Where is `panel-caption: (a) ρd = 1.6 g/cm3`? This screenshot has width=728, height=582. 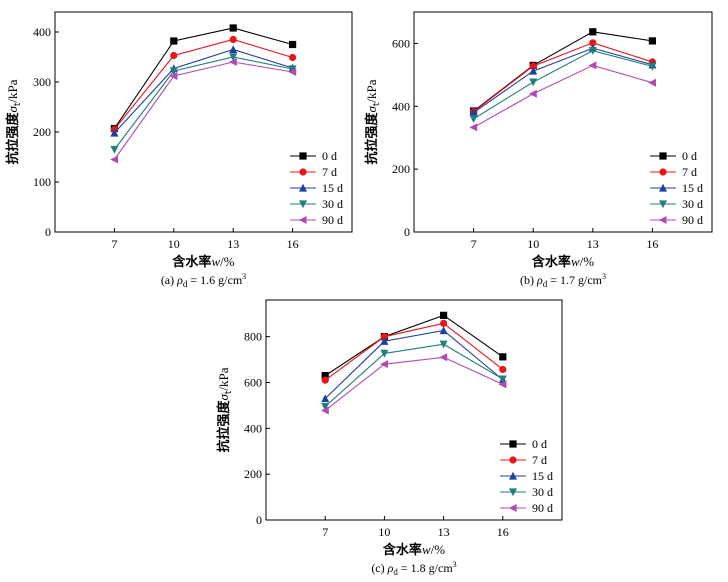 panel-caption: (a) ρd = 1.6 g/cm3 is located at coordinates (203, 280).